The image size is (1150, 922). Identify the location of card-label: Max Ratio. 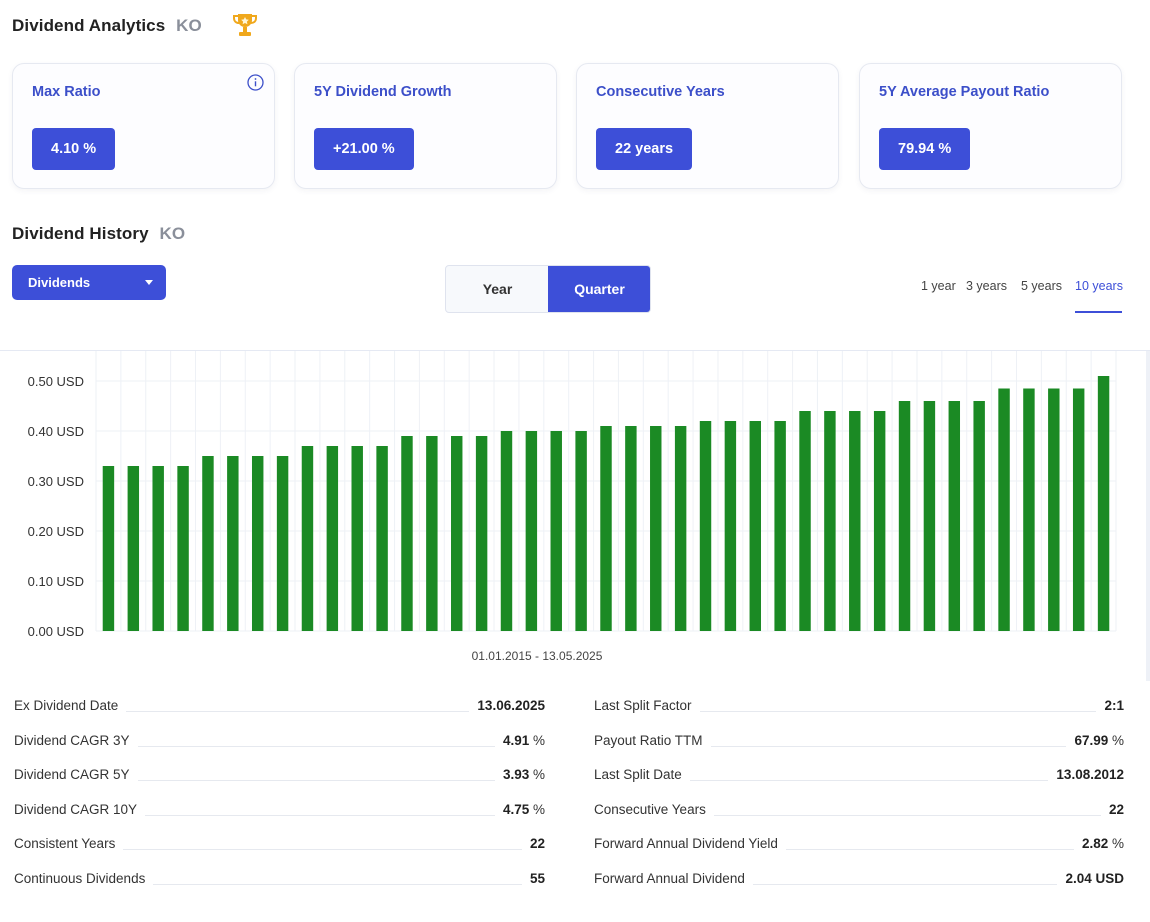
(66, 92).